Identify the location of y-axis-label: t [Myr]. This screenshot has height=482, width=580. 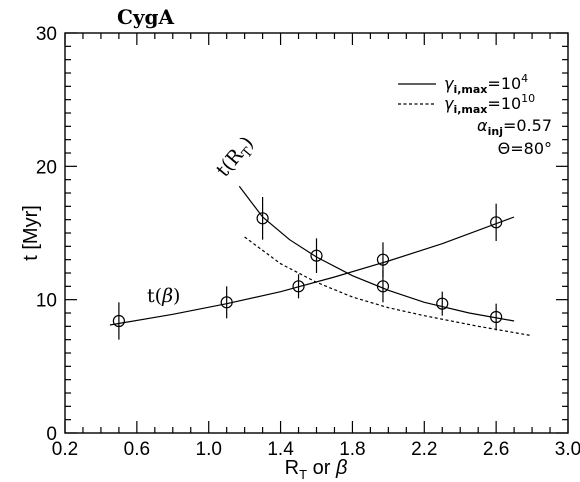
(31, 233).